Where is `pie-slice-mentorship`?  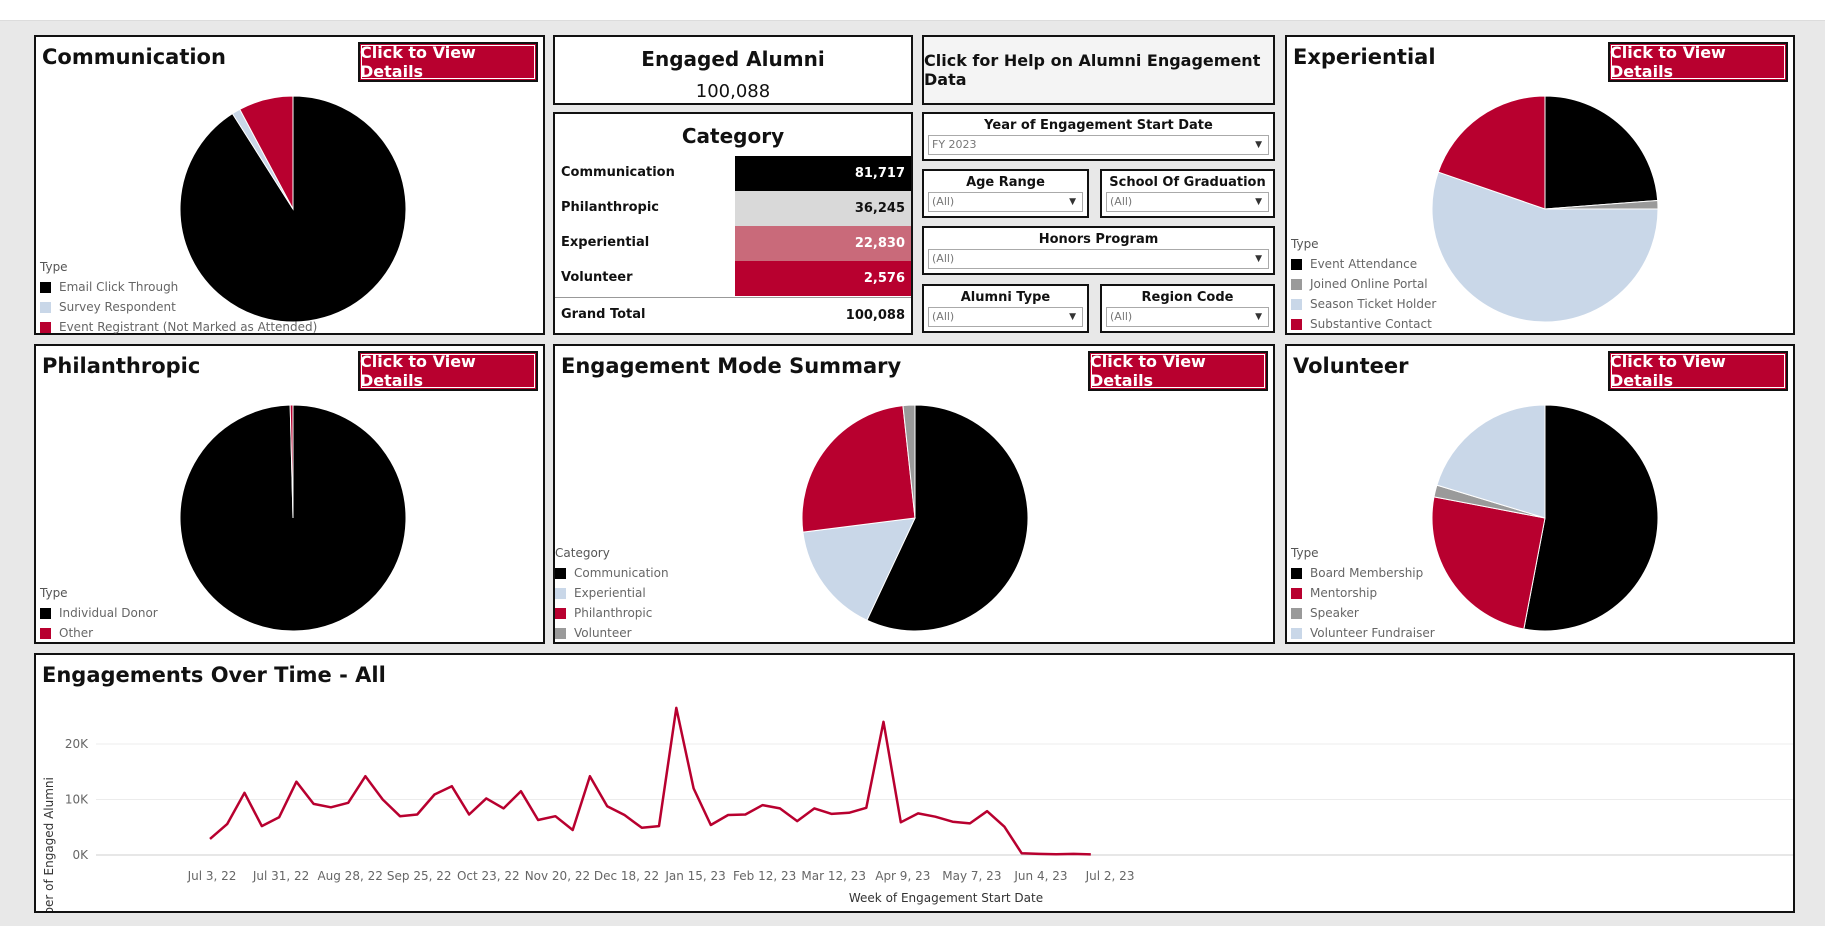 pie-slice-mentorship is located at coordinates (1488, 563).